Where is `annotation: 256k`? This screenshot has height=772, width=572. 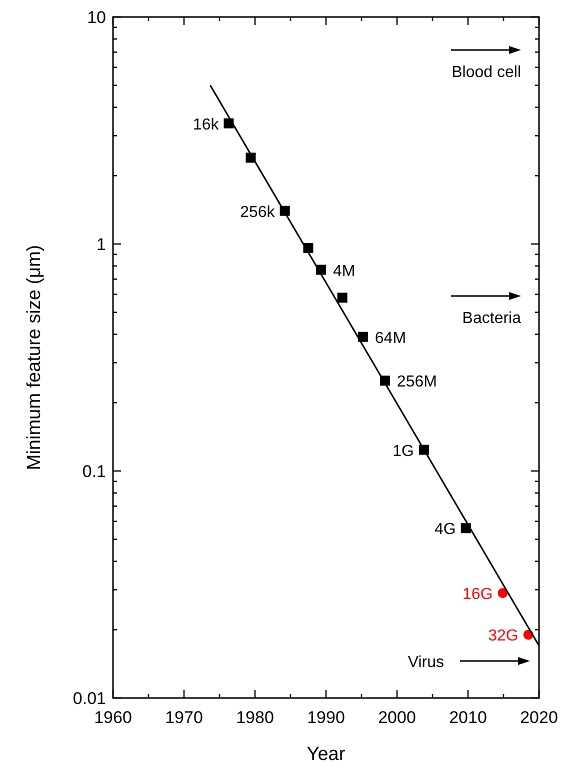
annotation: 256k is located at coordinates (258, 212).